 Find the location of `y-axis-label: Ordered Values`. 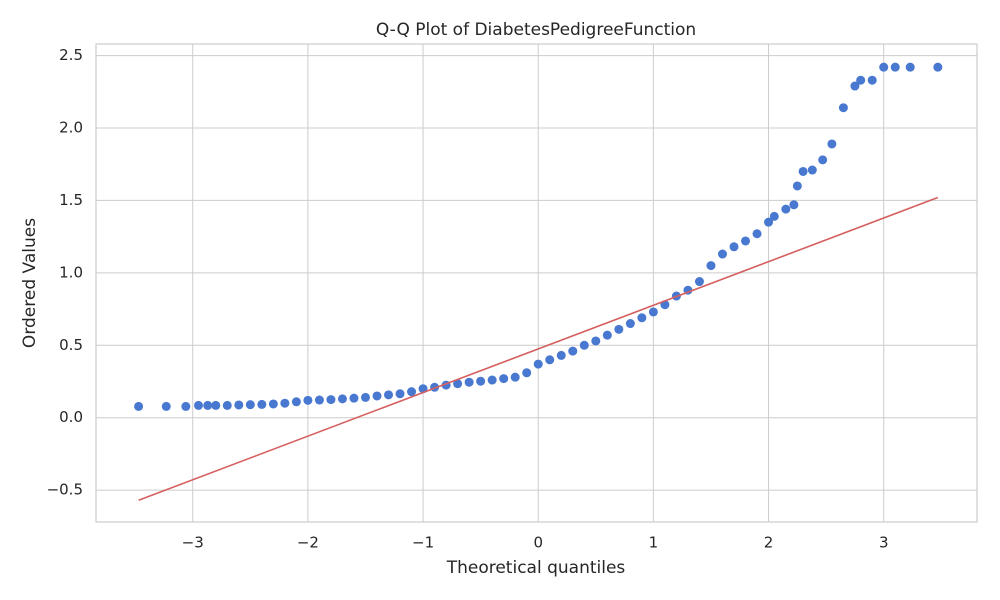

y-axis-label: Ordered Values is located at coordinates (30, 283).